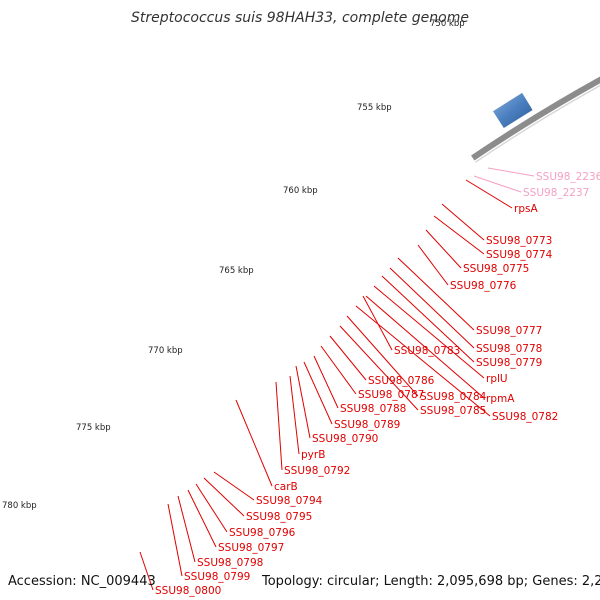  I want to click on gene-label: carB, so click(286, 487).